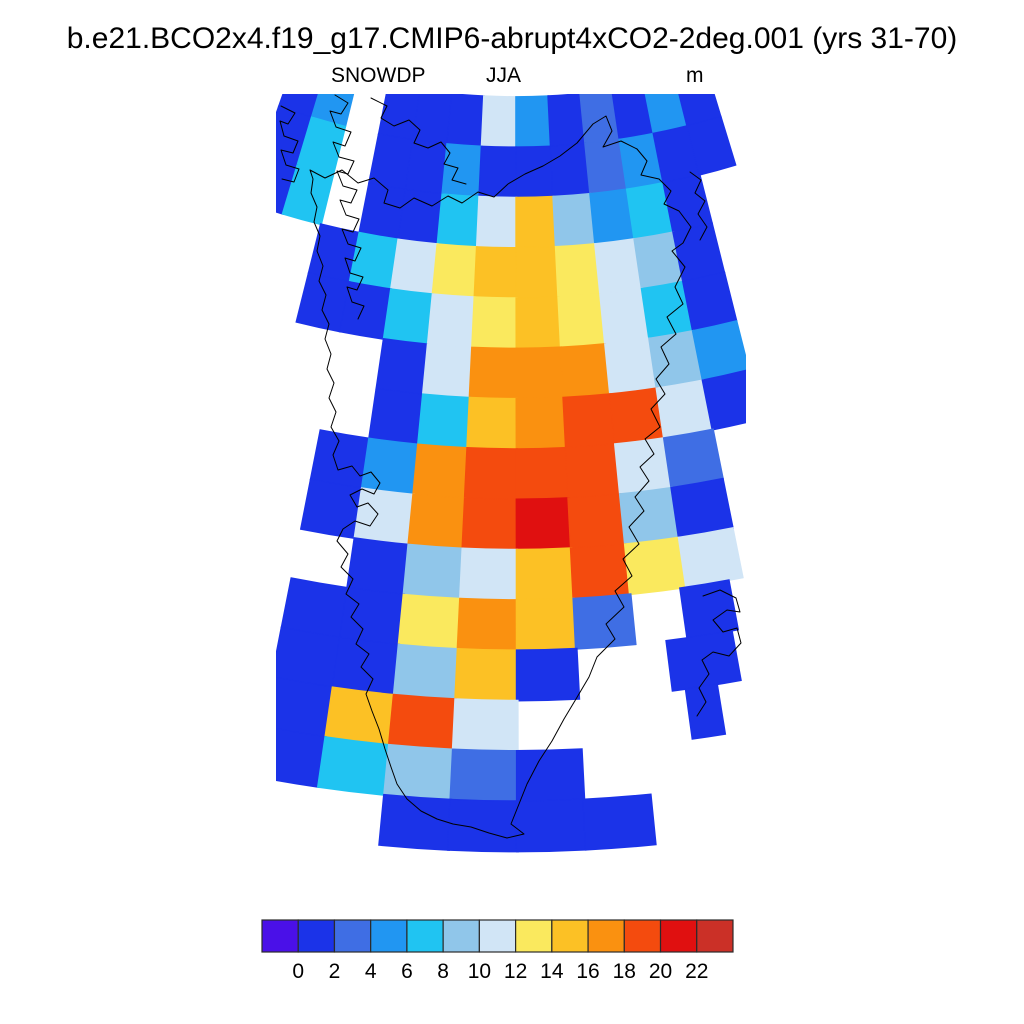 Image resolution: width=1024 pixels, height=1024 pixels. I want to click on colorbar-tick-label: 2, so click(335, 971).